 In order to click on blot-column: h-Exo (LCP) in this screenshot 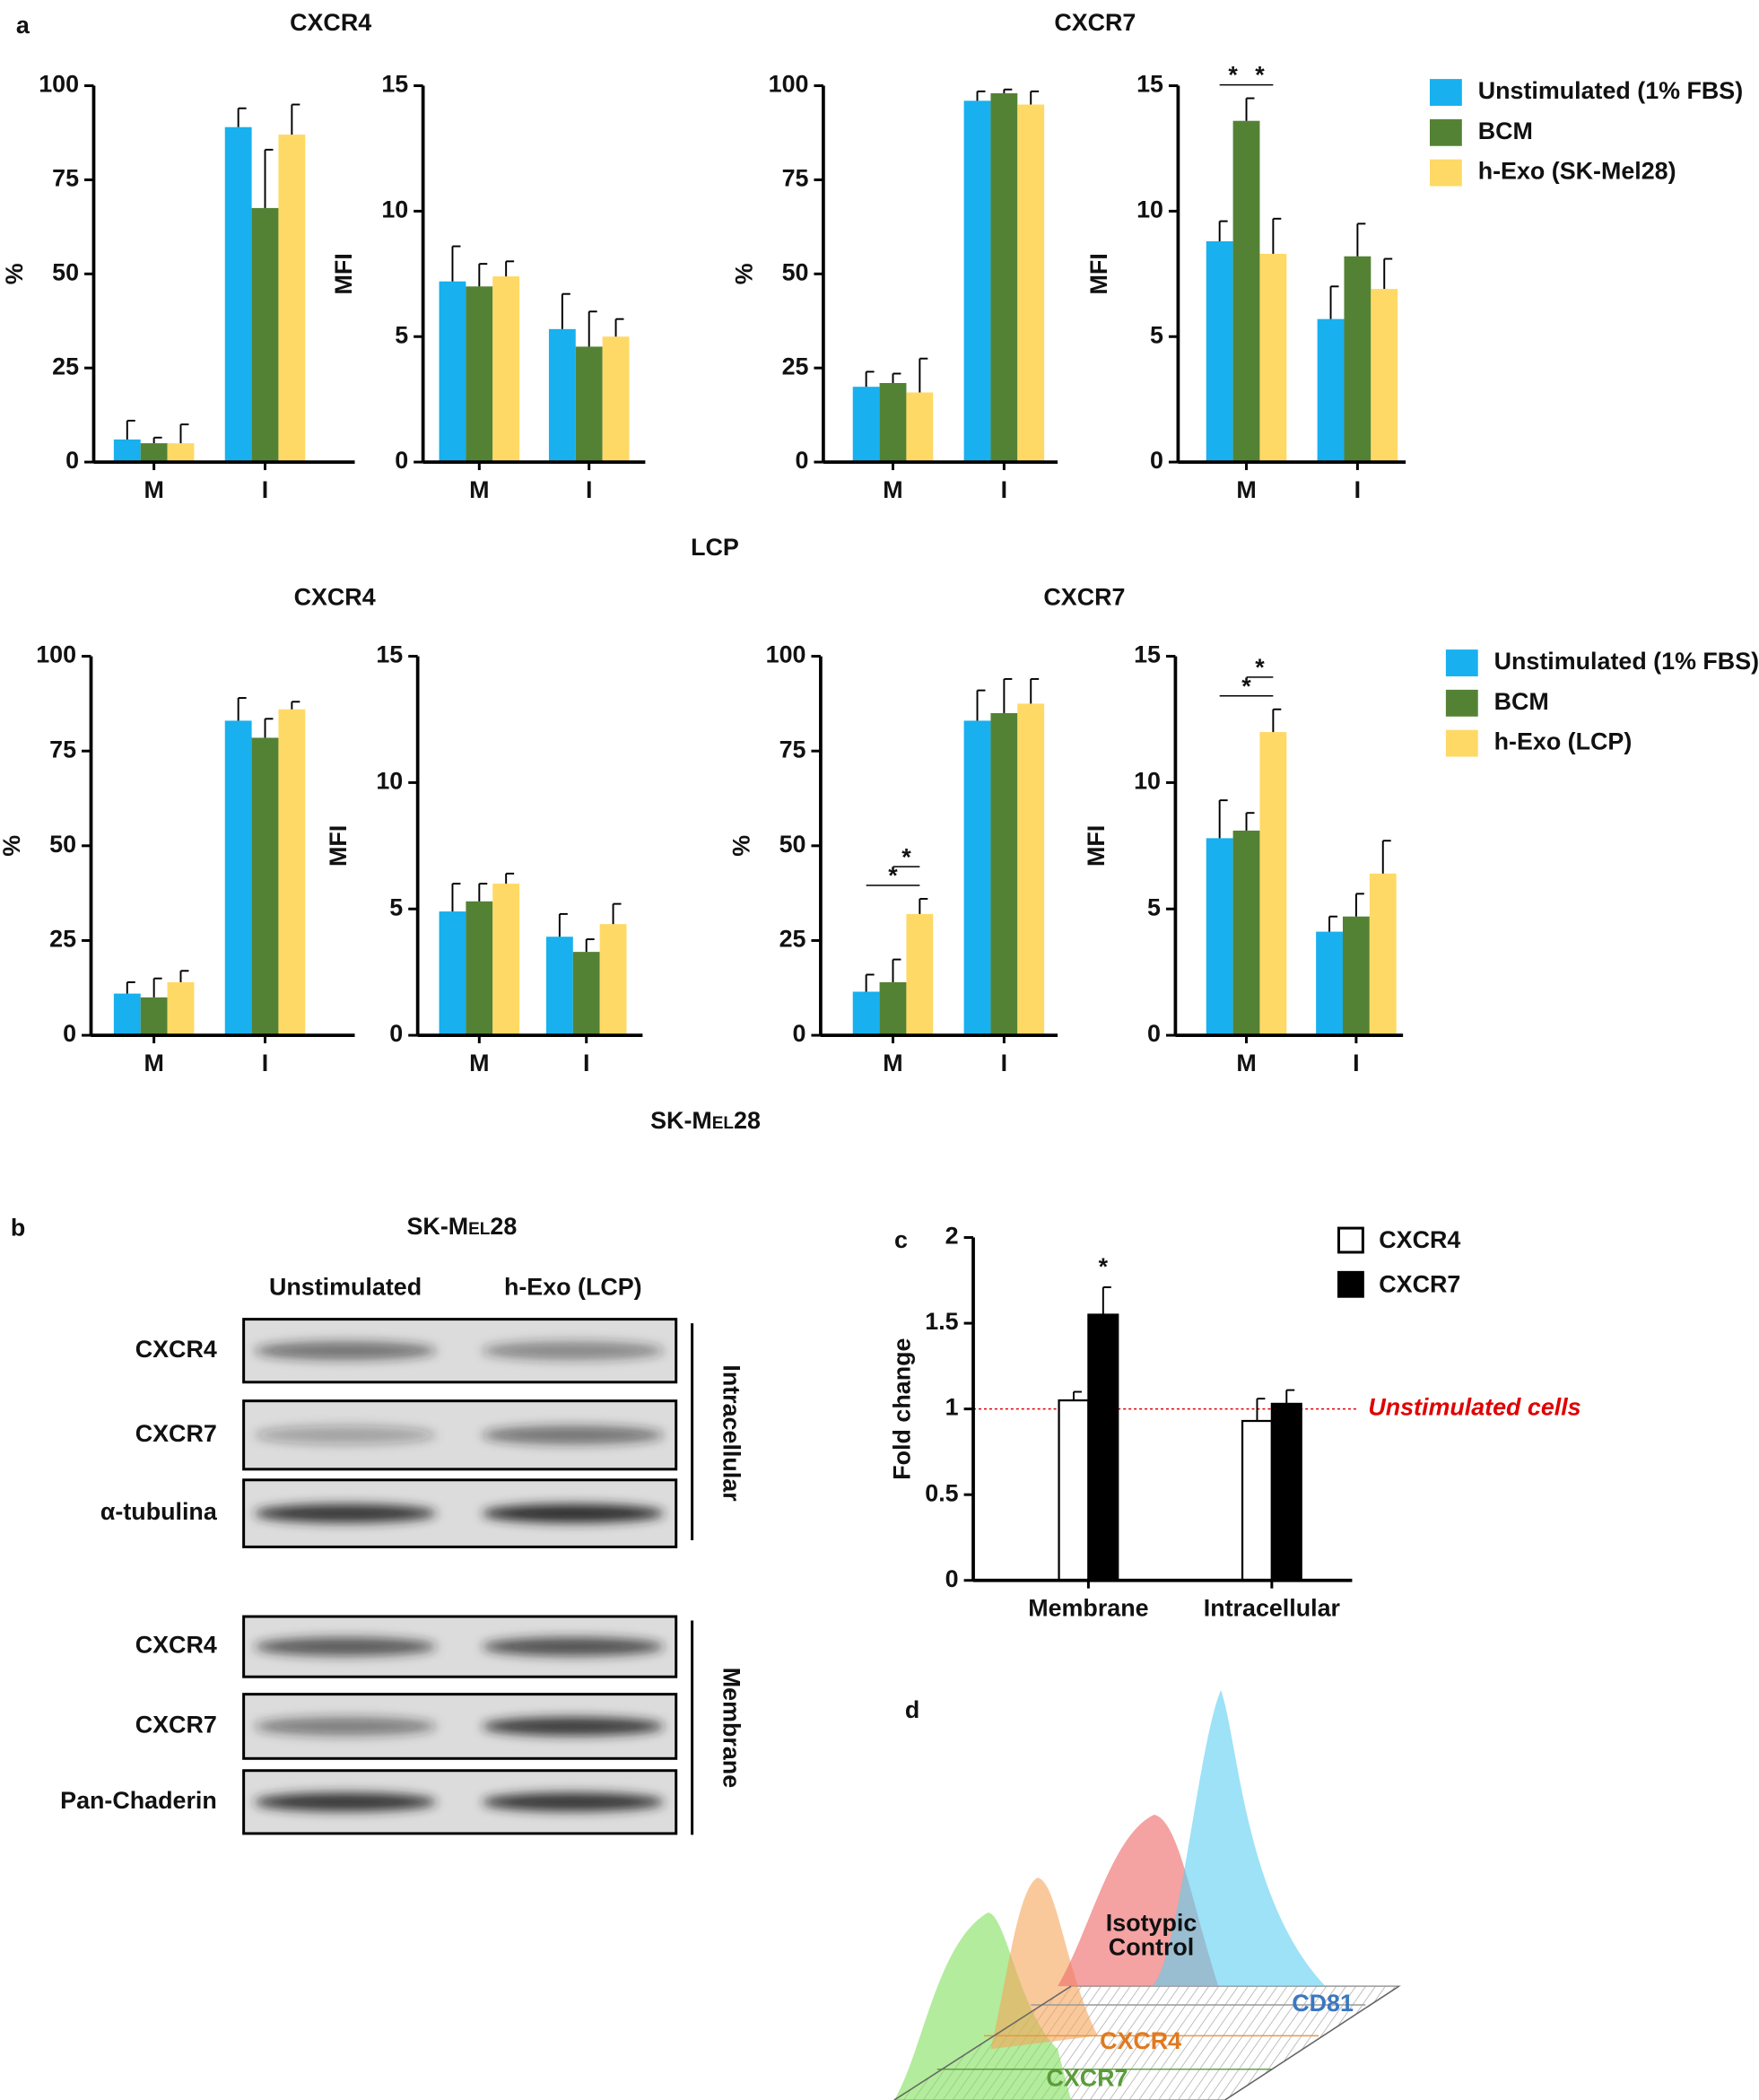, I will do `click(573, 1287)`.